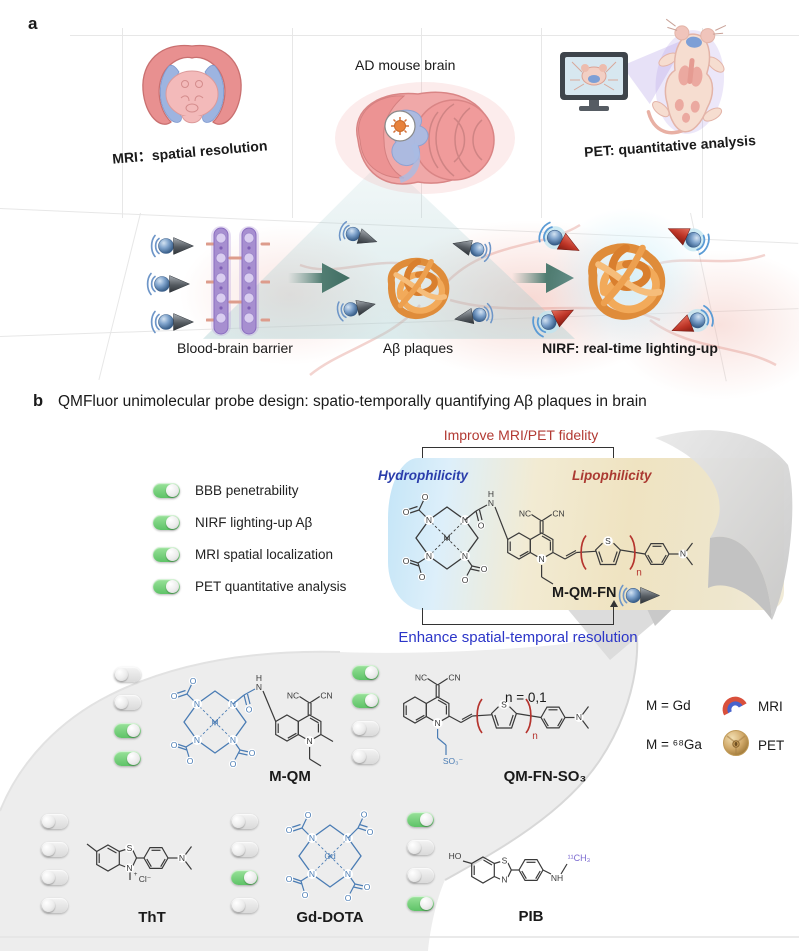 The image size is (799, 951). Describe the element at coordinates (771, 745) in the screenshot. I see `legend-pet-modality: PET` at that location.